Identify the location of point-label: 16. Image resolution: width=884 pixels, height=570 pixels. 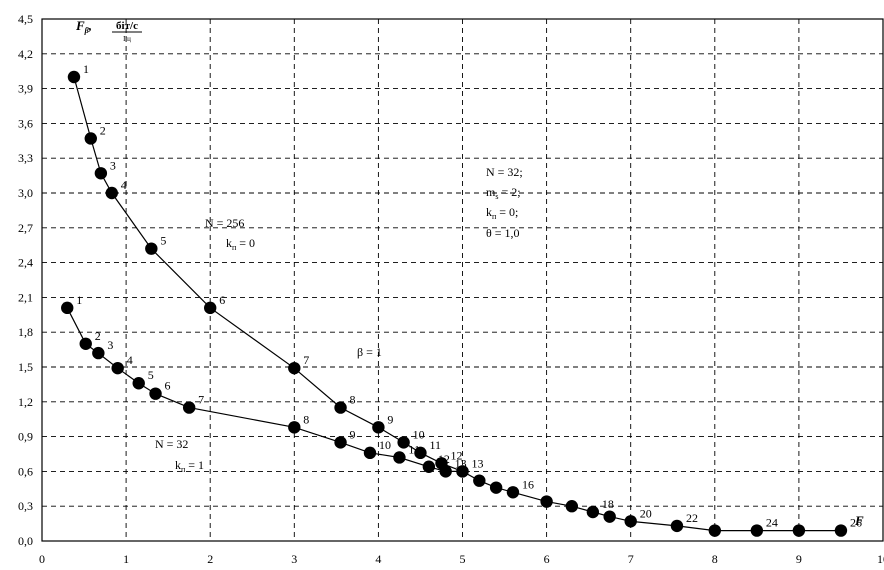
(528, 484).